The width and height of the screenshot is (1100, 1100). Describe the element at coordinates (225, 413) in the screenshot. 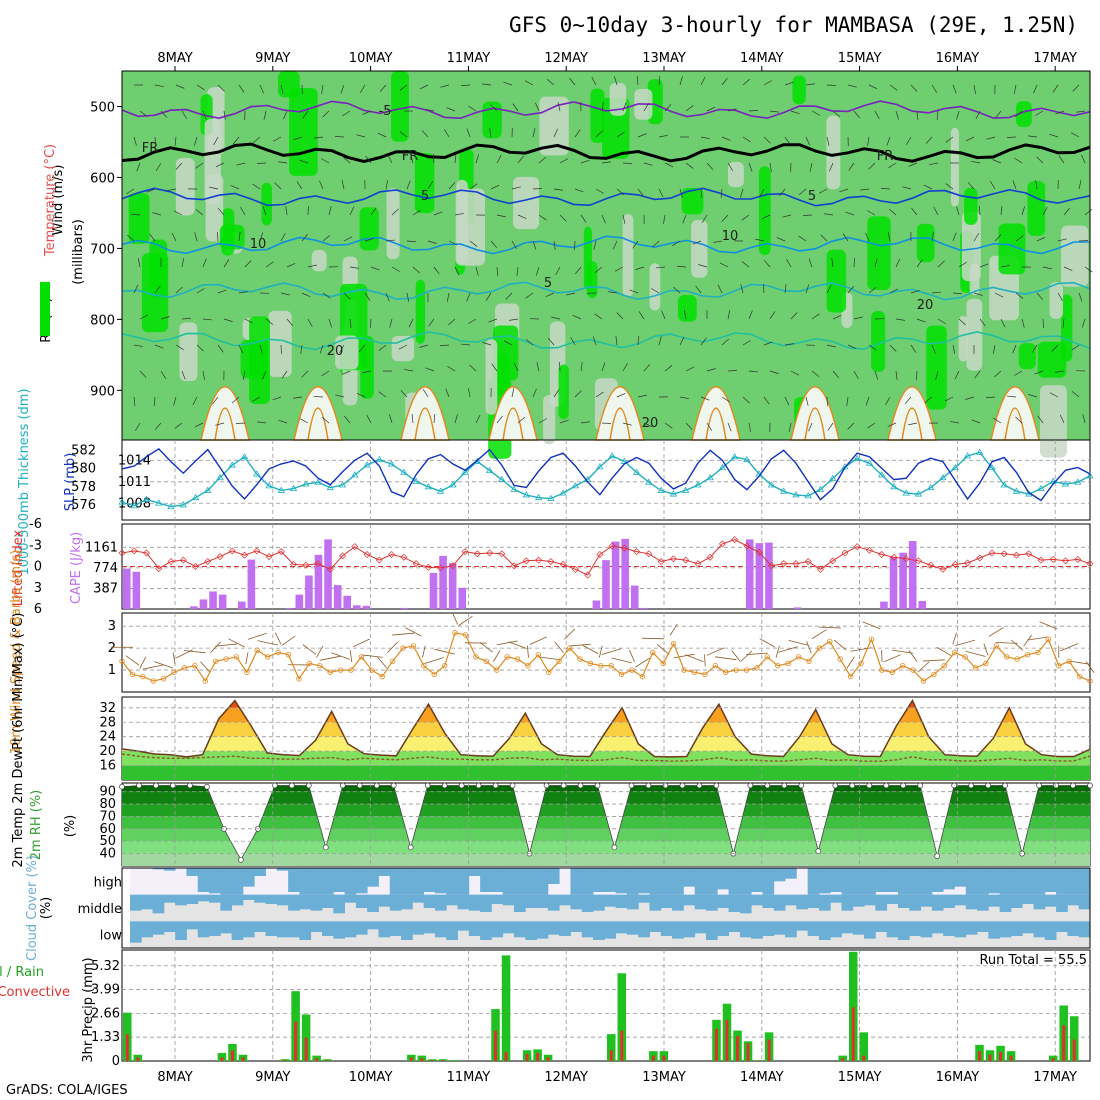

I see `convective-plume` at that location.